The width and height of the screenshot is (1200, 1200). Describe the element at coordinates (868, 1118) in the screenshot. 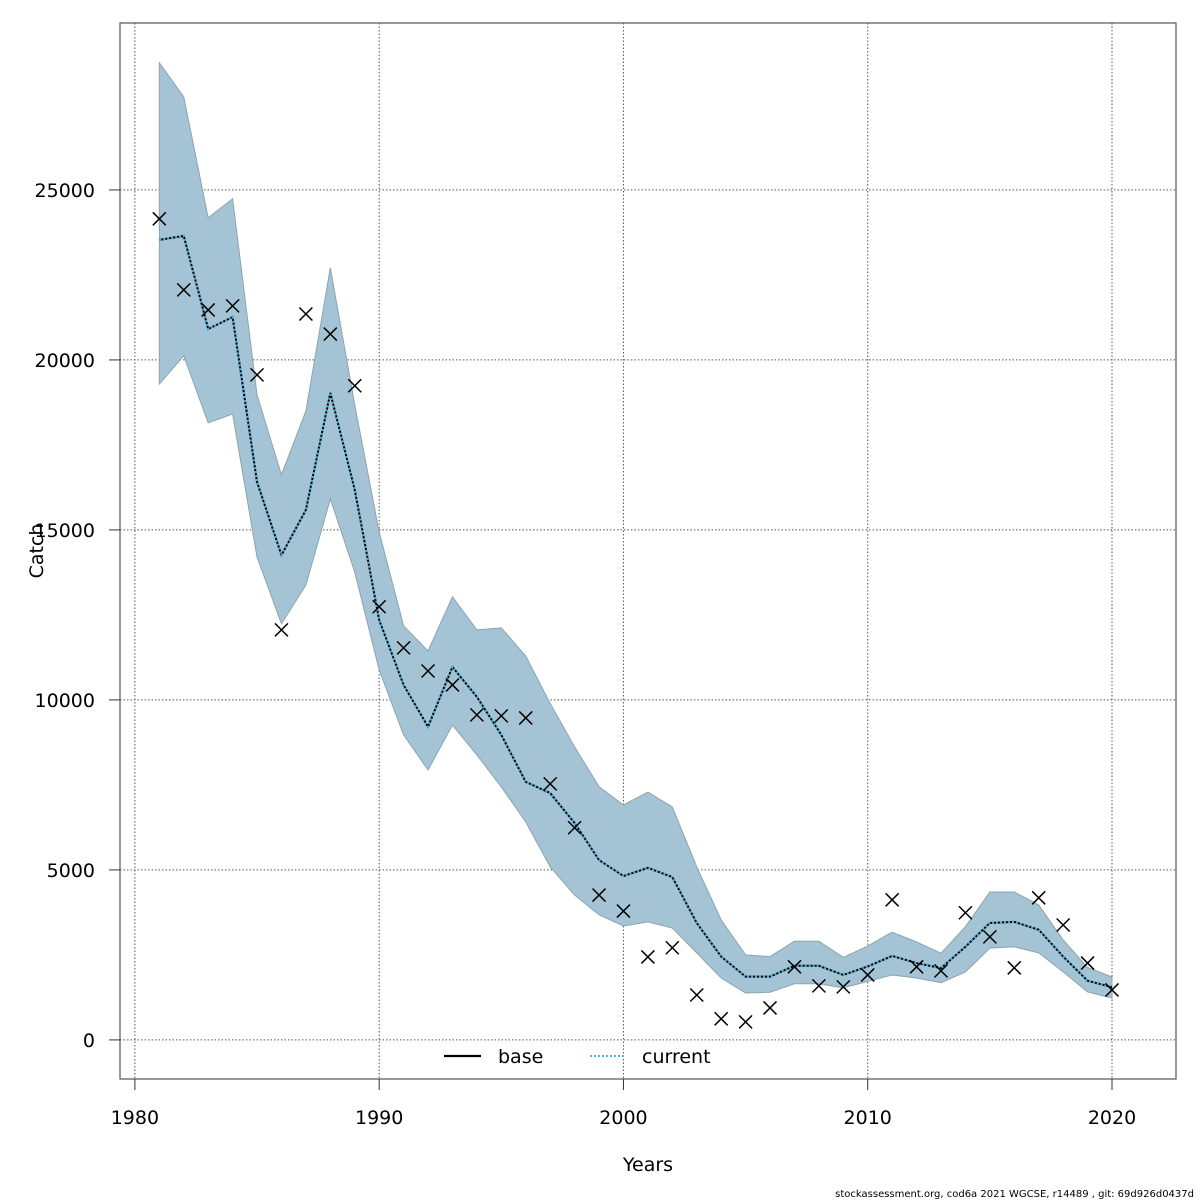

I see `x-tick-label: 2010` at that location.